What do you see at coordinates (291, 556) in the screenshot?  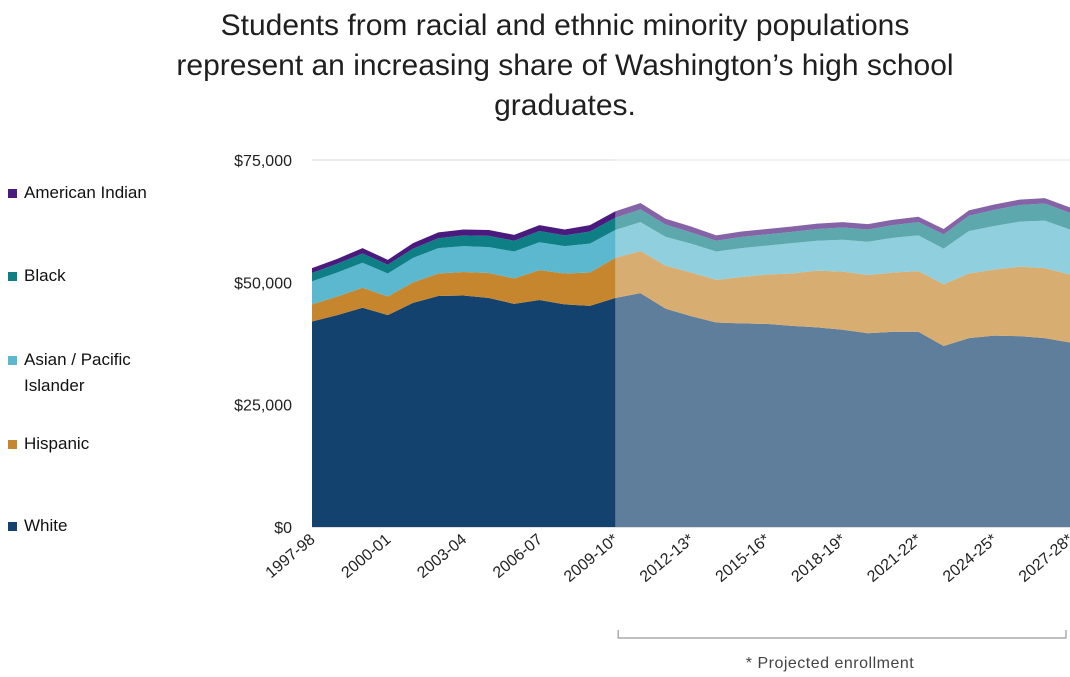 I see `x-tick-label: 1997-98` at bounding box center [291, 556].